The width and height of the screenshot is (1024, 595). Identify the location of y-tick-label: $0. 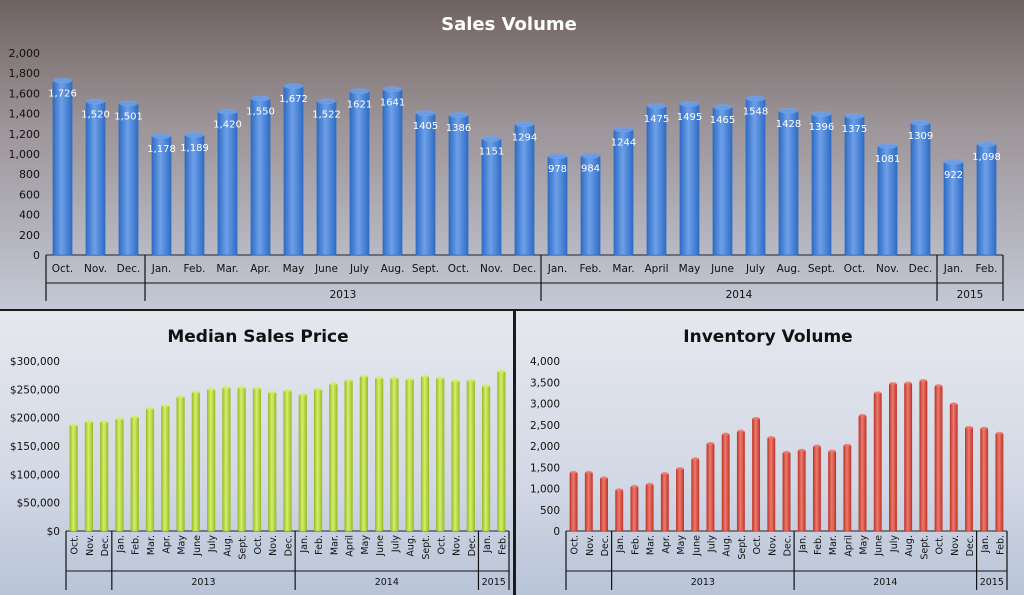
(53, 532).